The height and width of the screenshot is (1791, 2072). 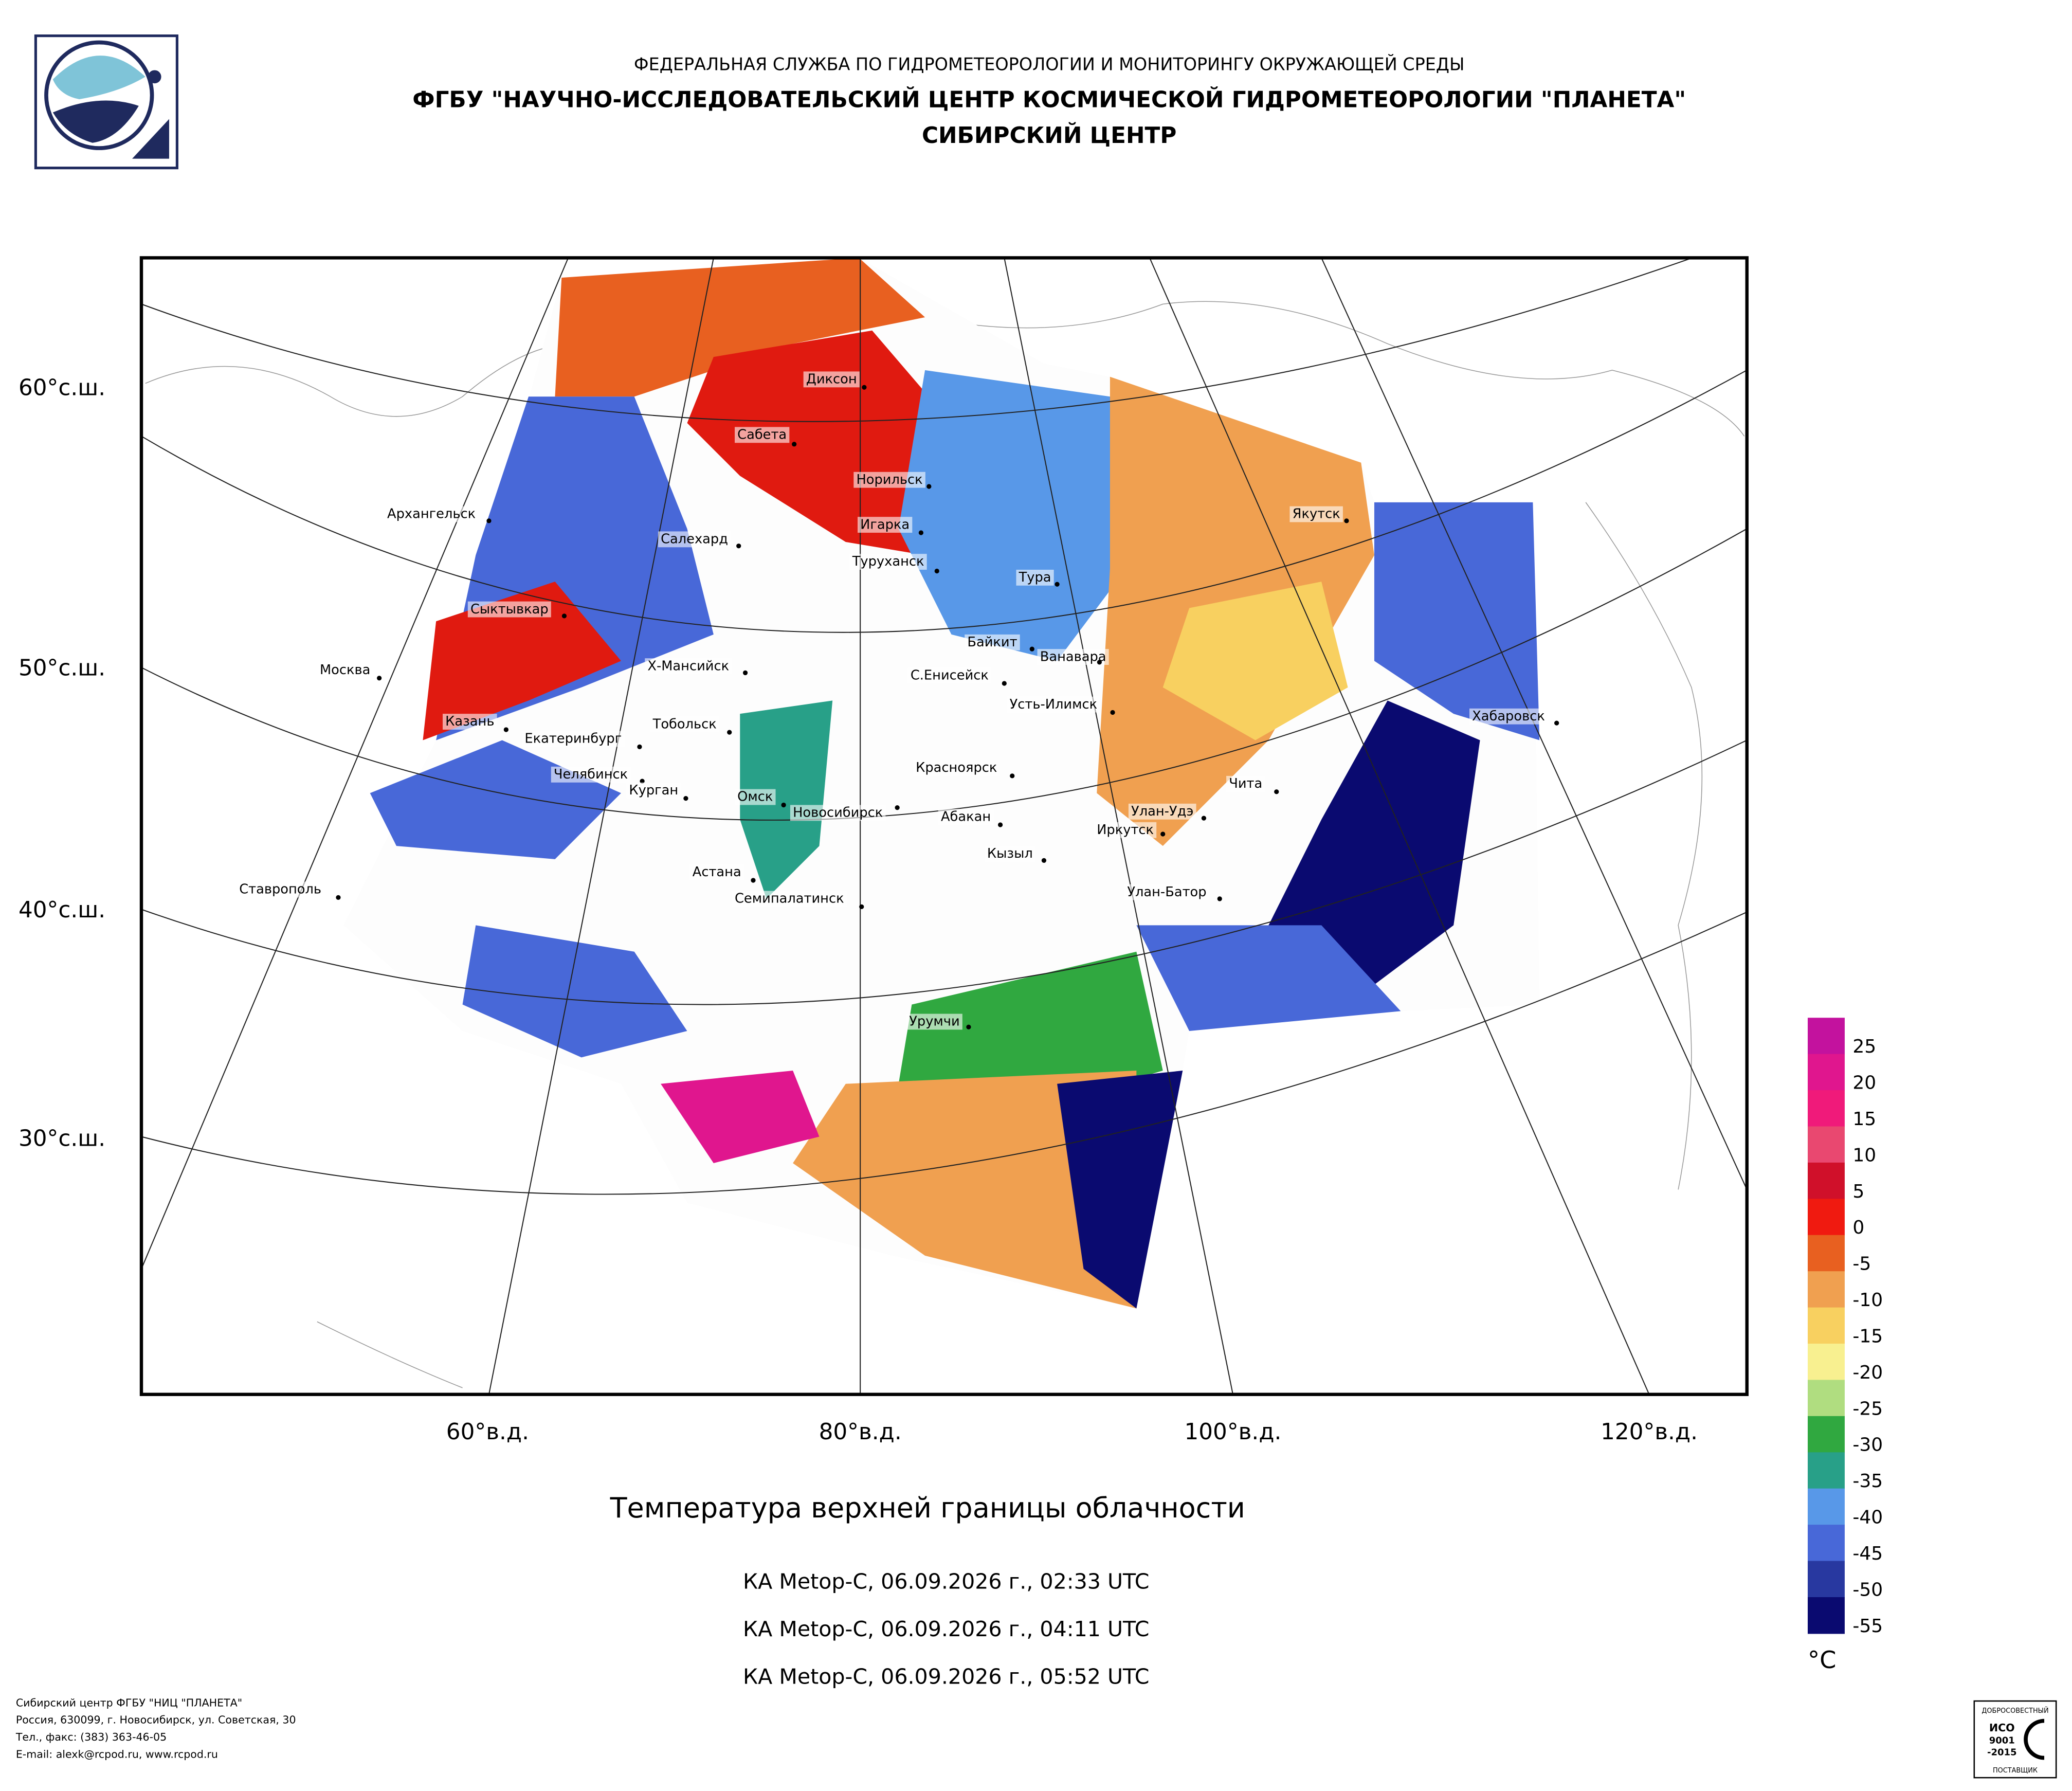 I want to click on lat-label: 40°с.ш., so click(x=62, y=910).